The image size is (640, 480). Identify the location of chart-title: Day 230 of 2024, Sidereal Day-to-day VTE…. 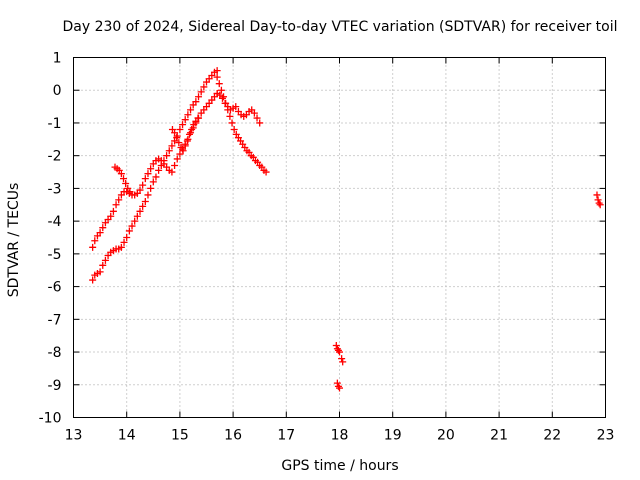
(339, 27).